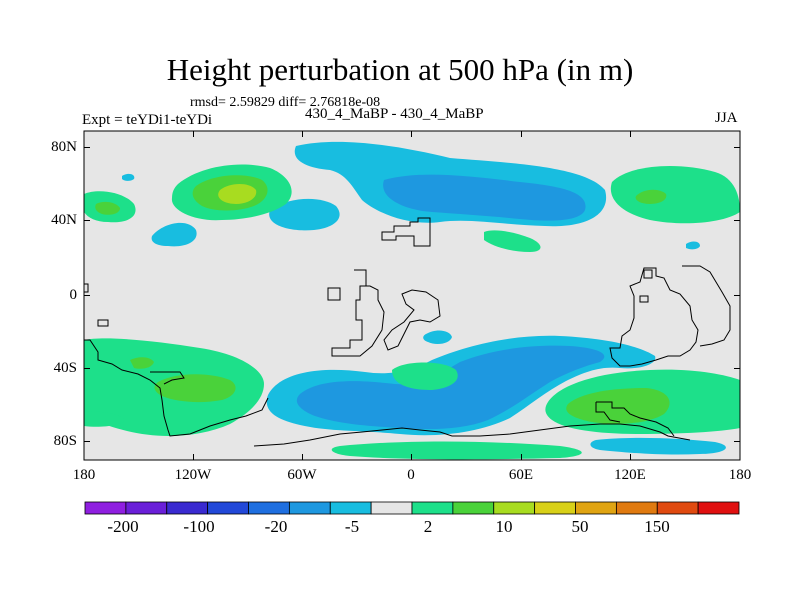 The image size is (800, 600). I want to click on south-pacific-high-small, so click(142, 363).